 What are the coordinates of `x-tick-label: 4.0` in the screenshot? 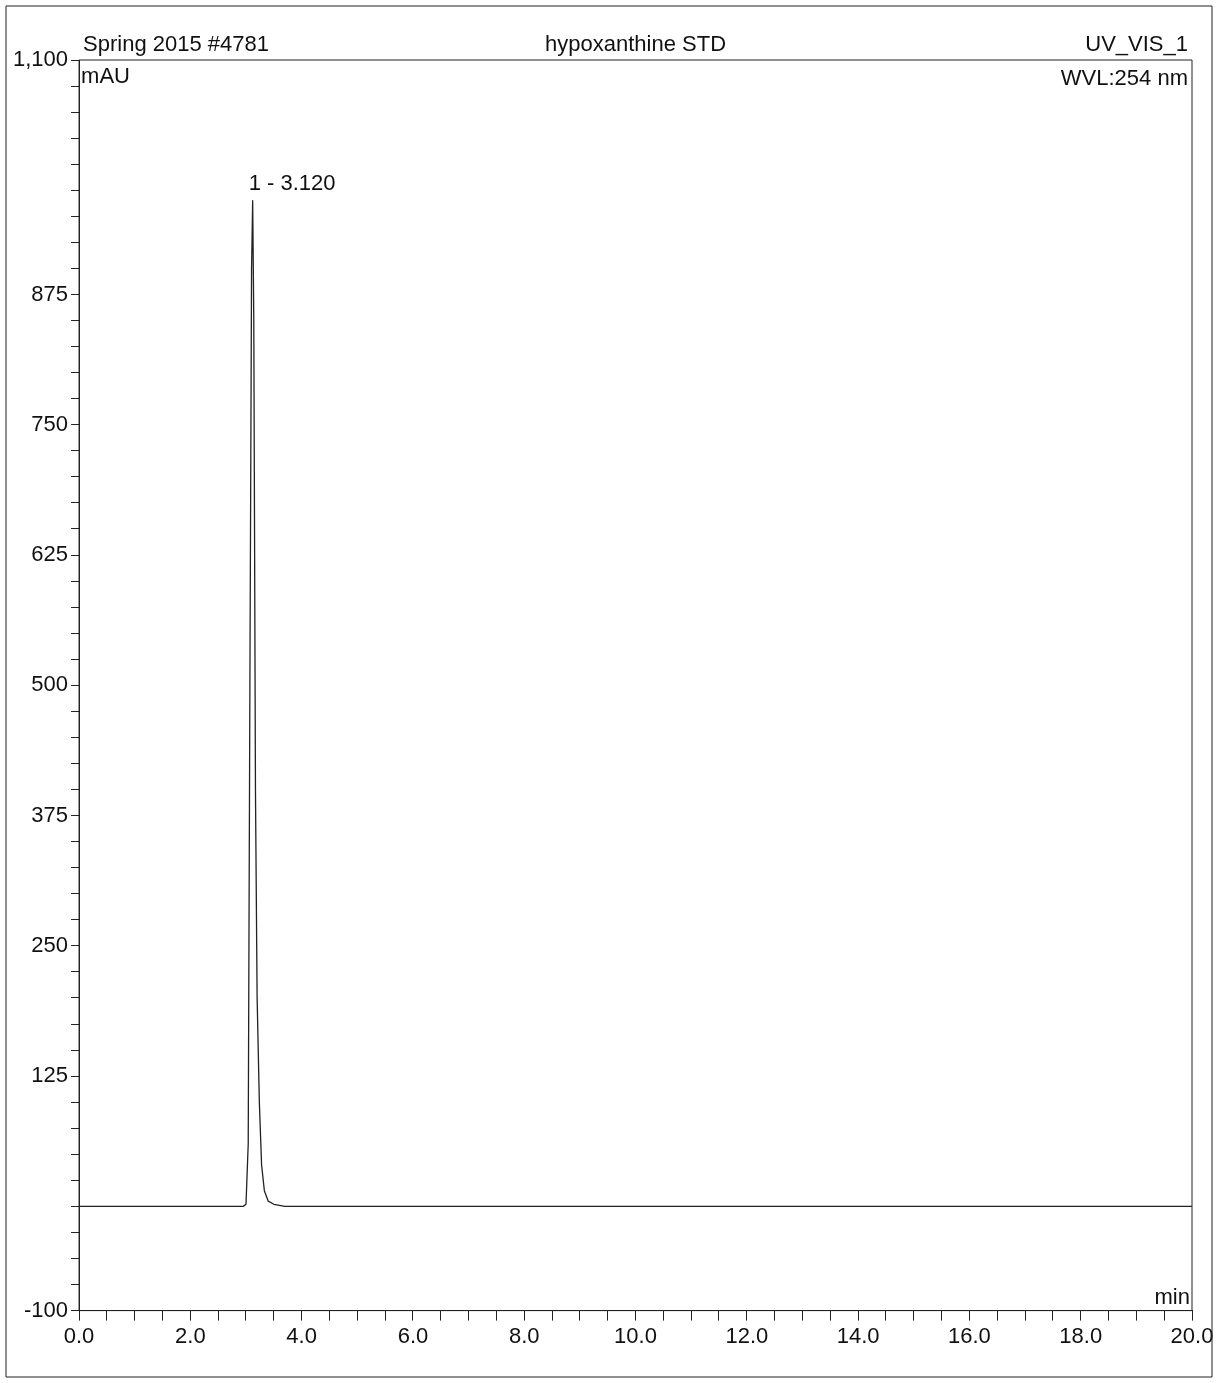 It's located at (301, 1335).